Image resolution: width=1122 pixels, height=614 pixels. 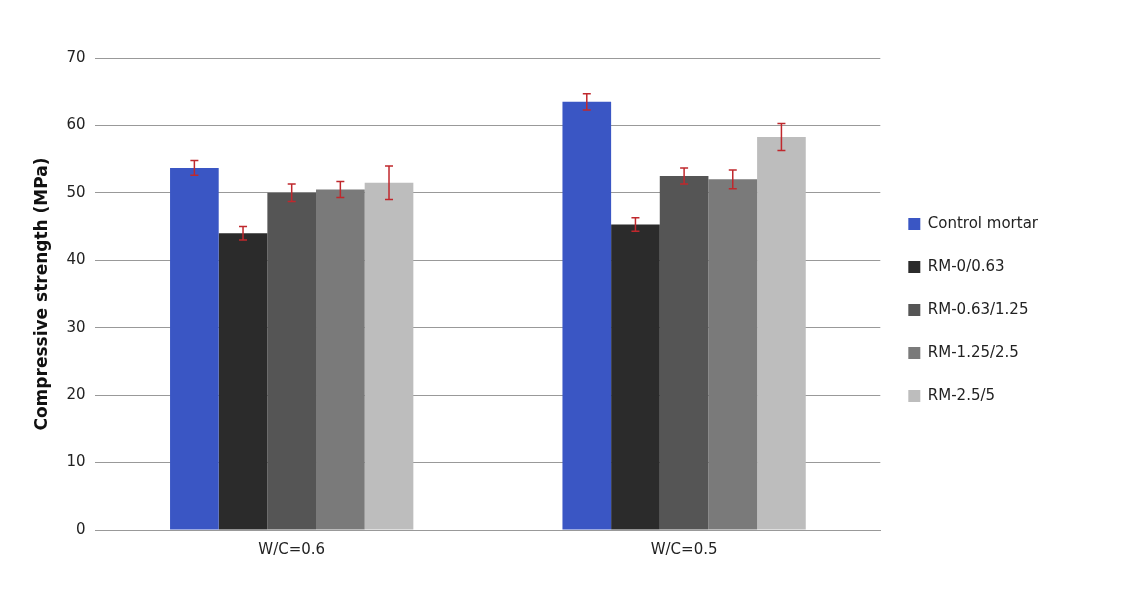 What do you see at coordinates (292, 548) in the screenshot?
I see `x-tick-label: W/C=0.6` at bounding box center [292, 548].